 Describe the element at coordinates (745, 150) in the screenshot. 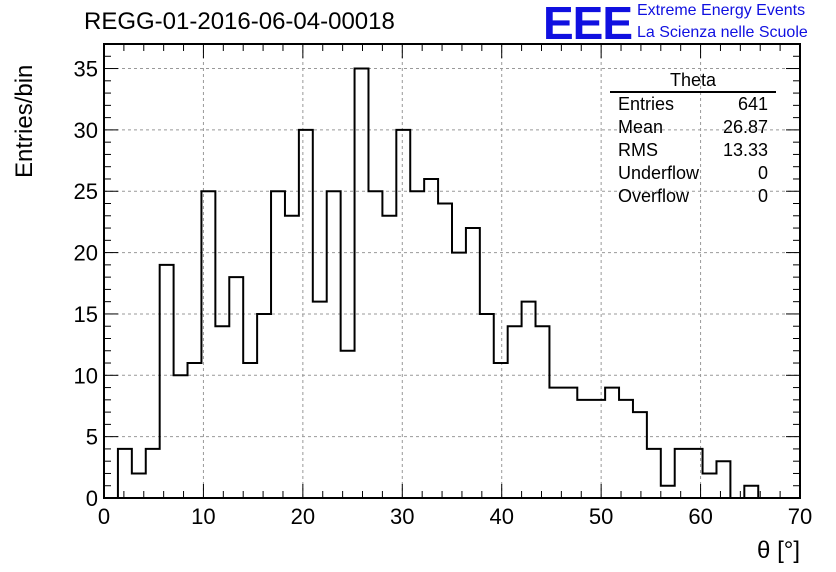

I see `stats-value: 13.33` at that location.